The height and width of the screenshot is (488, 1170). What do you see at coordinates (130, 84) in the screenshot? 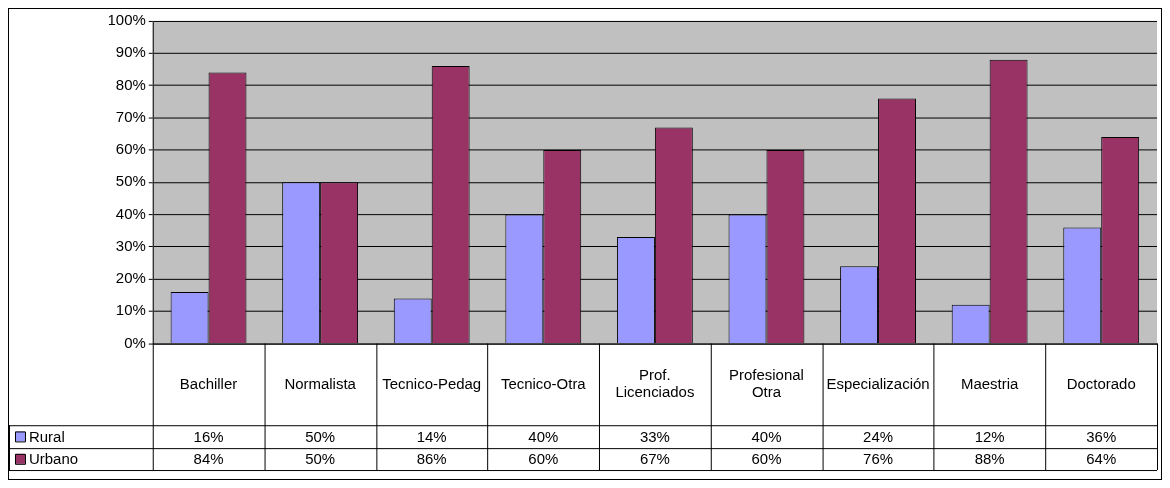
I see `y-tick-label: 80%` at bounding box center [130, 84].